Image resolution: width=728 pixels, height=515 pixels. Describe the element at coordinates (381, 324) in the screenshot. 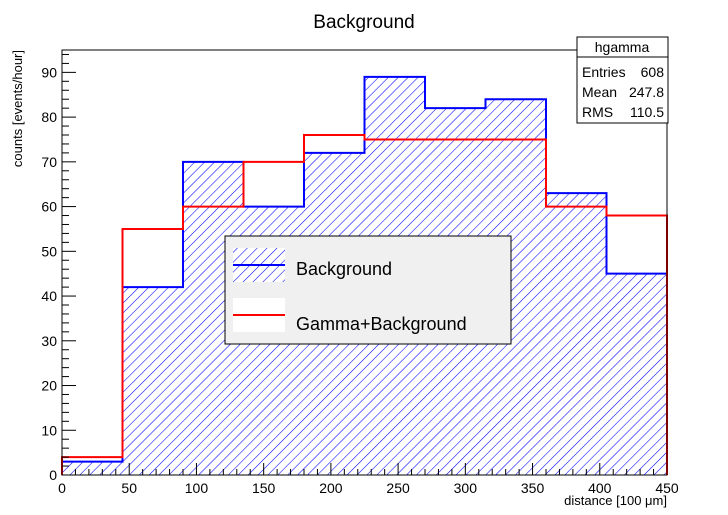

I see `legend-label-gamma-background: Gamma+Background` at that location.